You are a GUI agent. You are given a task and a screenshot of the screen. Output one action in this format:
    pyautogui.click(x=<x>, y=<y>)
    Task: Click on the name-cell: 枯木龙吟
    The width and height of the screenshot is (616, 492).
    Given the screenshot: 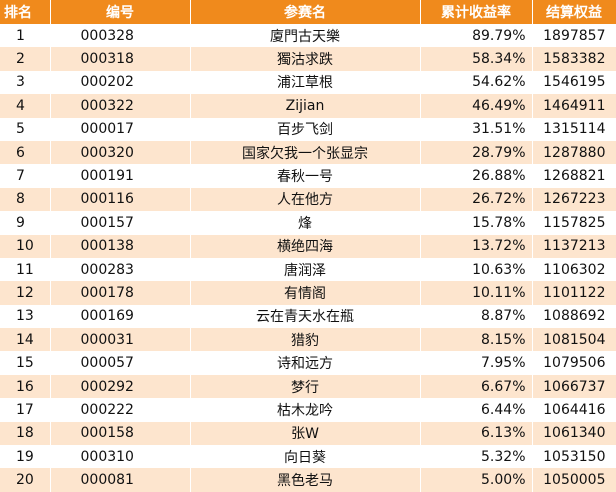 What is the action you would take?
    pyautogui.click(x=305, y=410)
    